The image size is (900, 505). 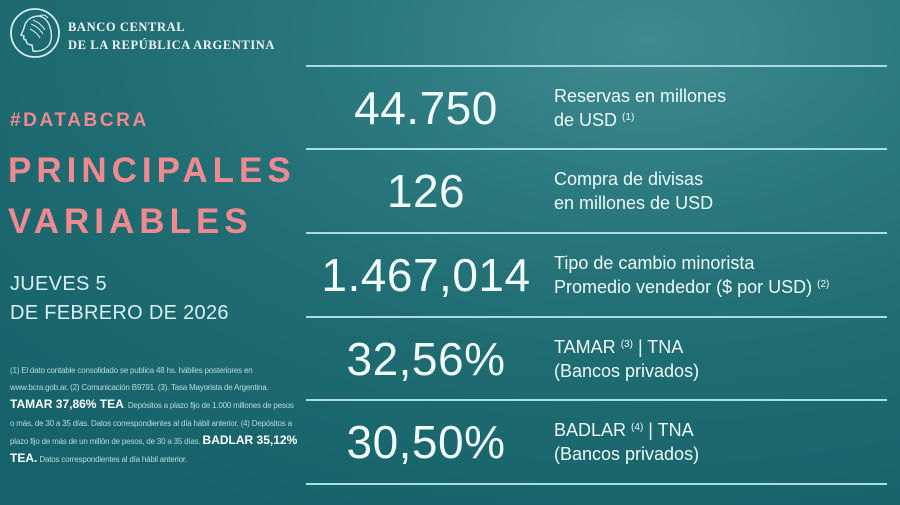 I want to click on label-text: de USD, so click(x=586, y=119).